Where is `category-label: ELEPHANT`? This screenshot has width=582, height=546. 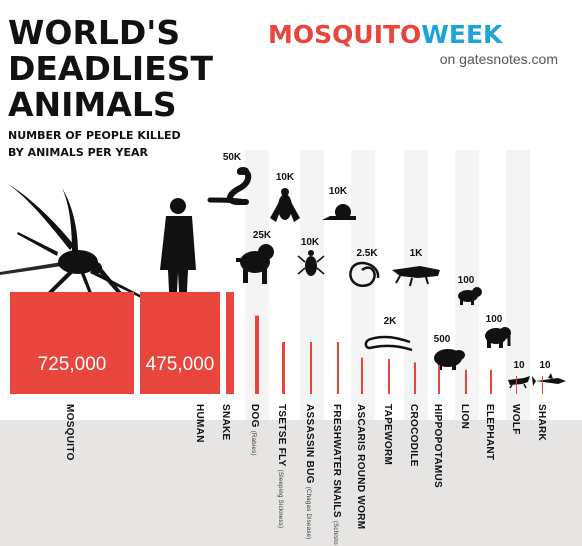
category-label: ELEPHANT is located at coordinates (489, 432).